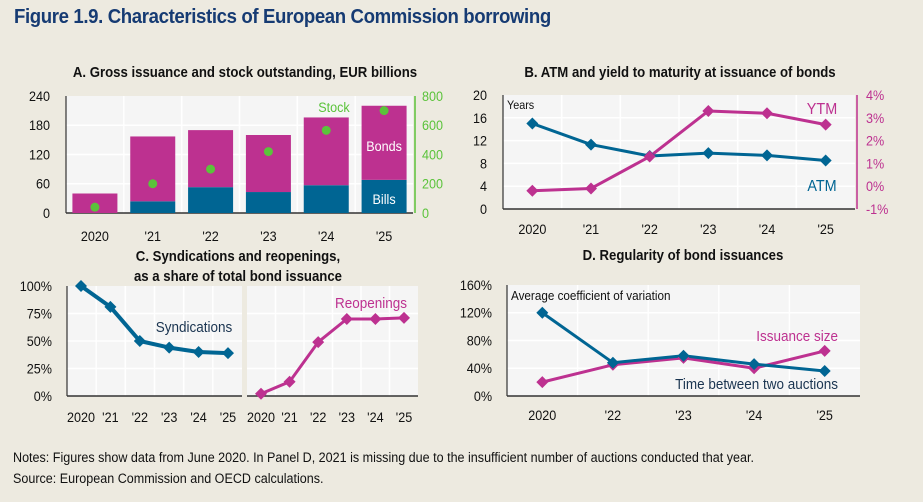  What do you see at coordinates (153, 236) in the screenshot?
I see `panel-a-xtick: '21` at bounding box center [153, 236].